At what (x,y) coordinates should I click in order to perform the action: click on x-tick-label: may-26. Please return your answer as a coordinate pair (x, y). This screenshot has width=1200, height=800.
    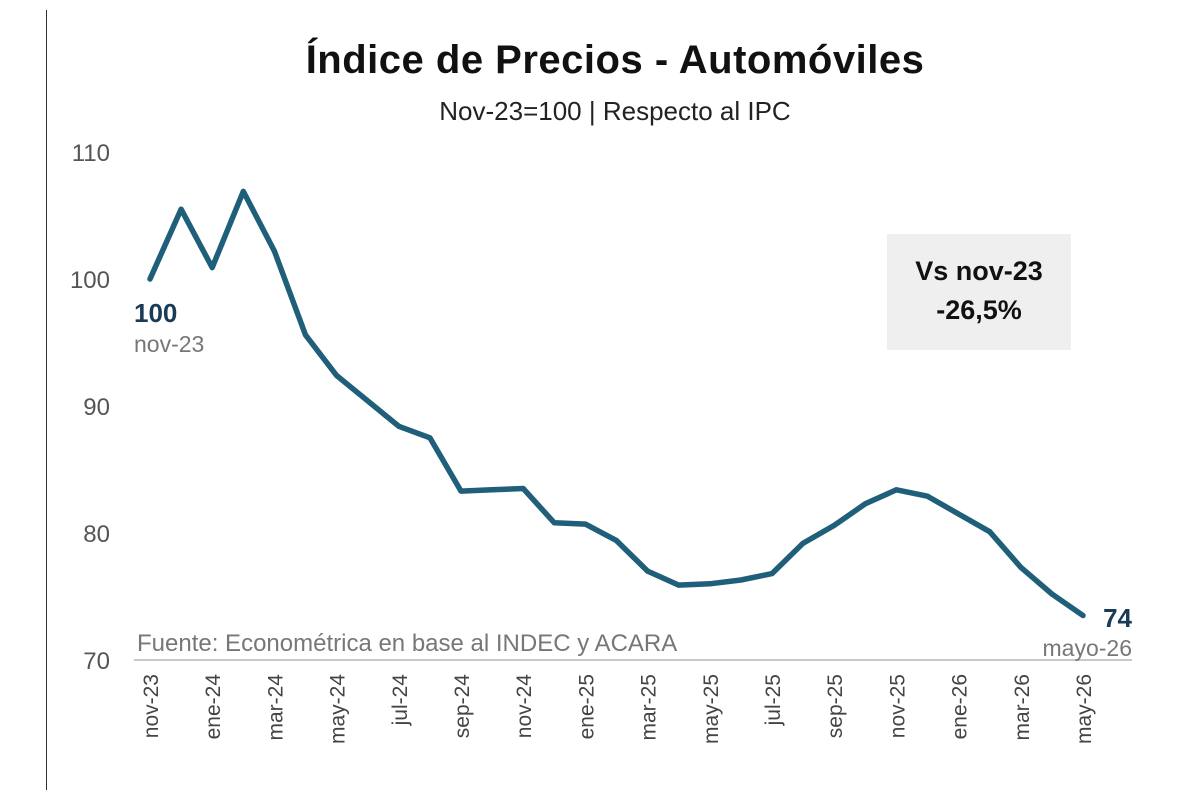
    Looking at the image, I should click on (1084, 709).